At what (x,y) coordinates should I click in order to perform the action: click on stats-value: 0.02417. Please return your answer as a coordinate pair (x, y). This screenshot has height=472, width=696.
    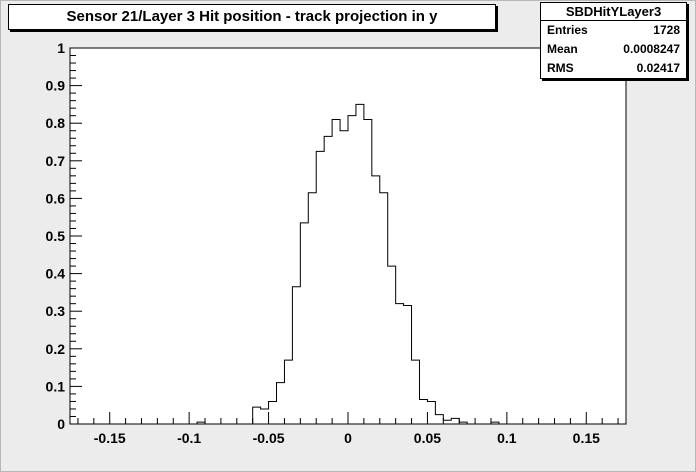
    Looking at the image, I should click on (658, 68).